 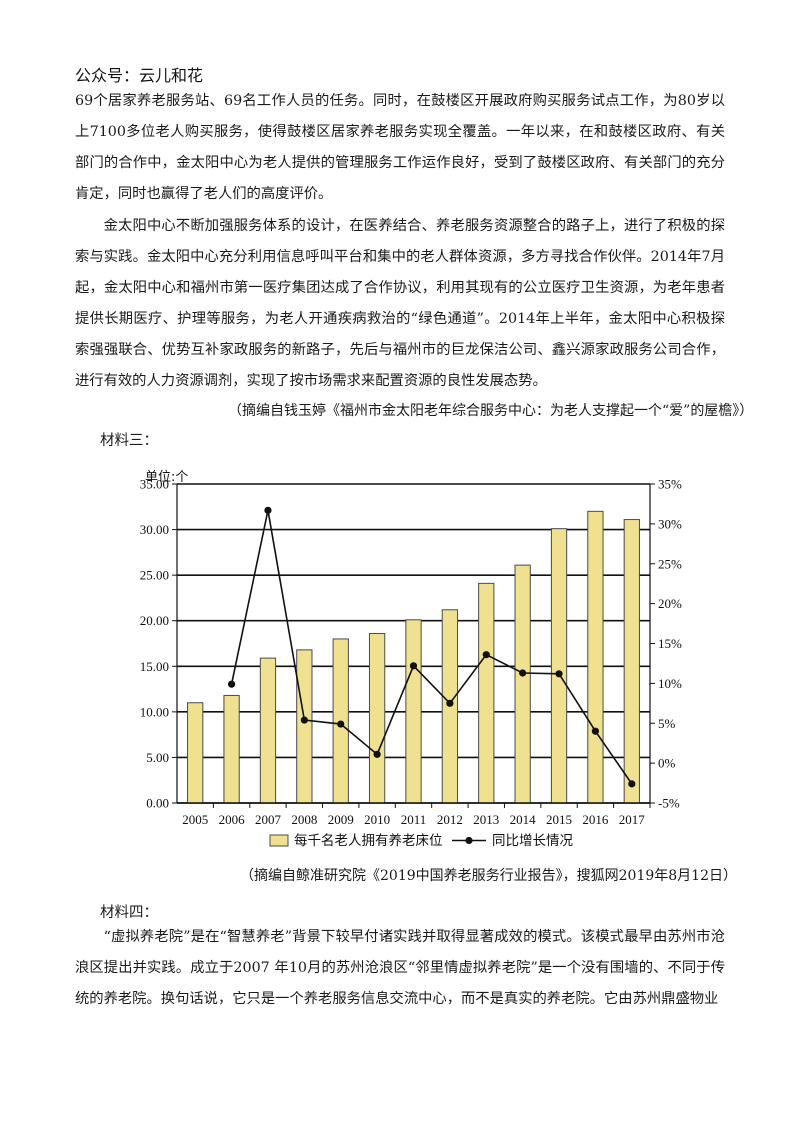 What do you see at coordinates (154, 620) in the screenshot?
I see `left-axis-tick-label: 20.00` at bounding box center [154, 620].